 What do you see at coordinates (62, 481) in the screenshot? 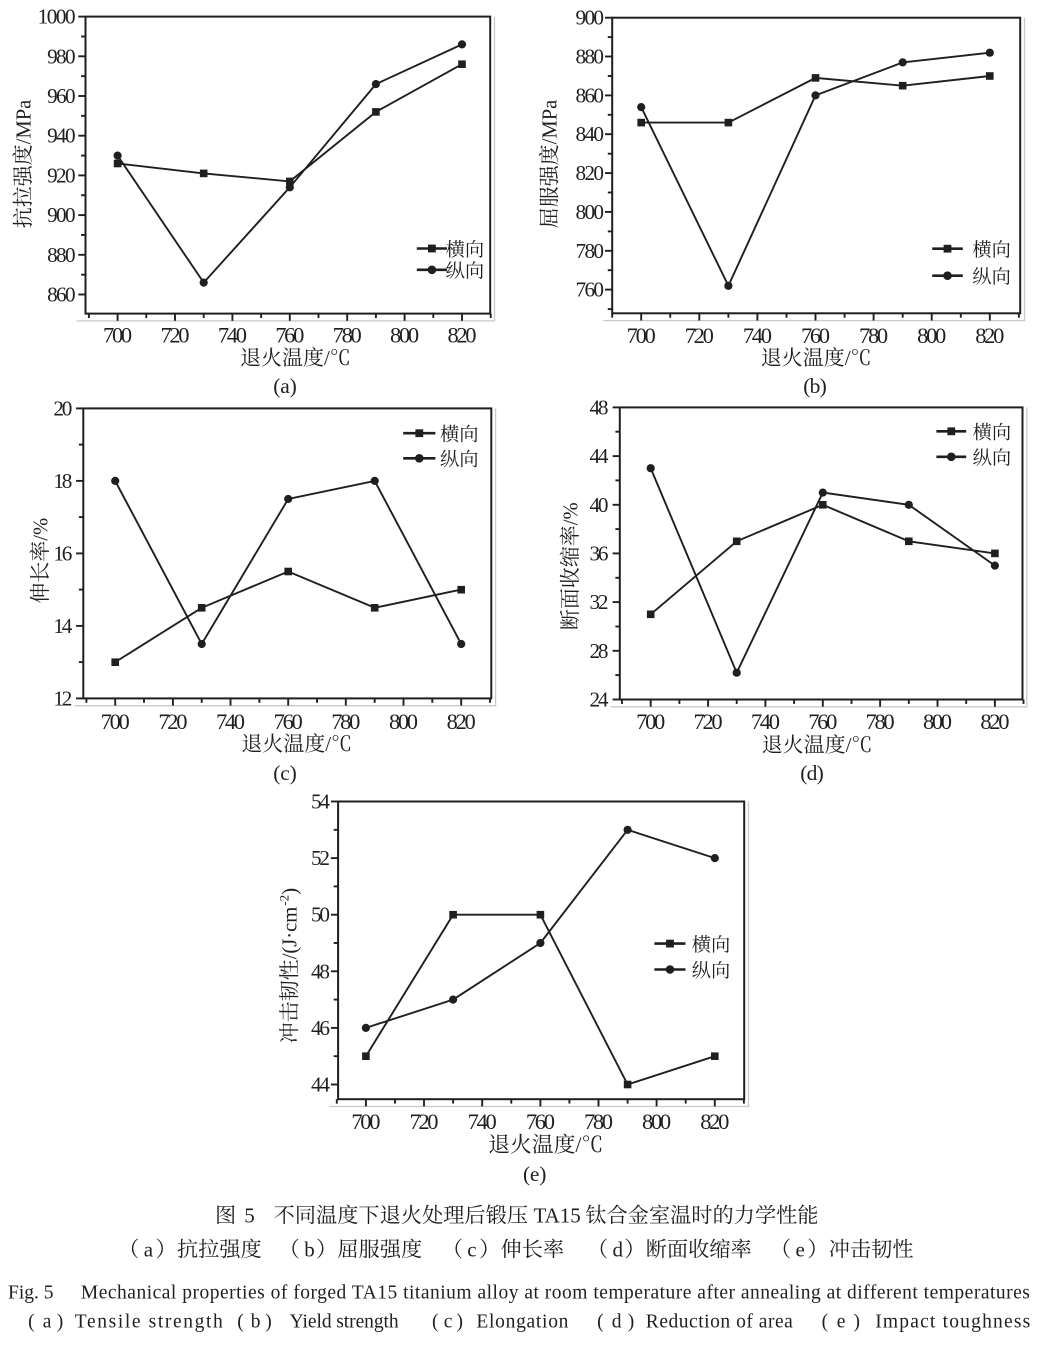
I see `svg-text: 18` at bounding box center [62, 481].